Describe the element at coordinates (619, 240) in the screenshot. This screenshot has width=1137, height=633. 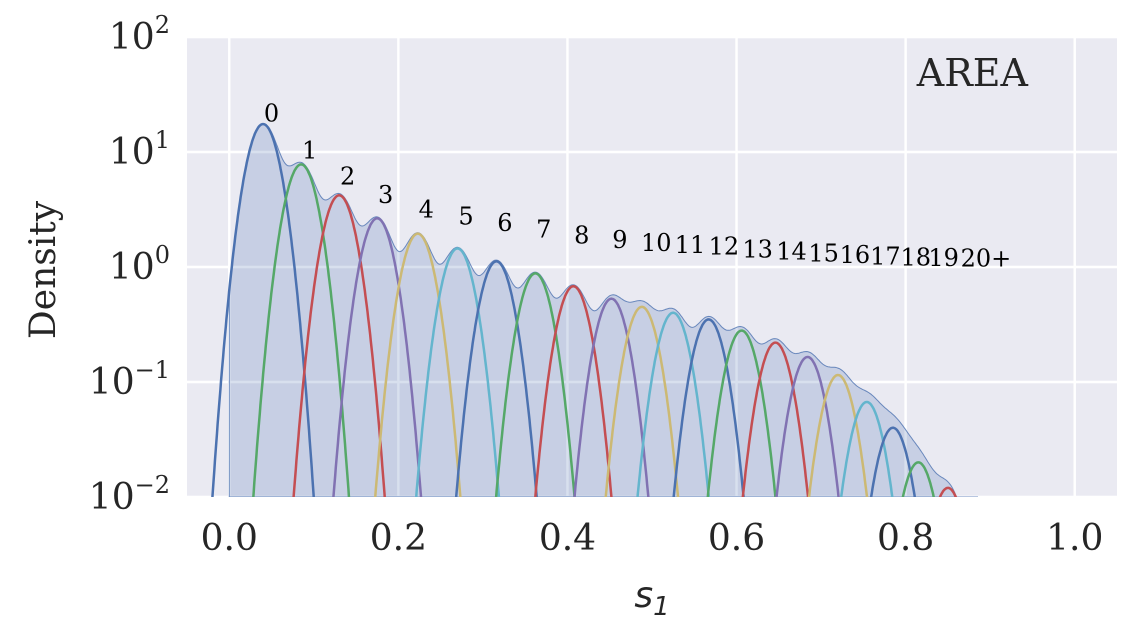
I see `curve-label-9: 9` at that location.